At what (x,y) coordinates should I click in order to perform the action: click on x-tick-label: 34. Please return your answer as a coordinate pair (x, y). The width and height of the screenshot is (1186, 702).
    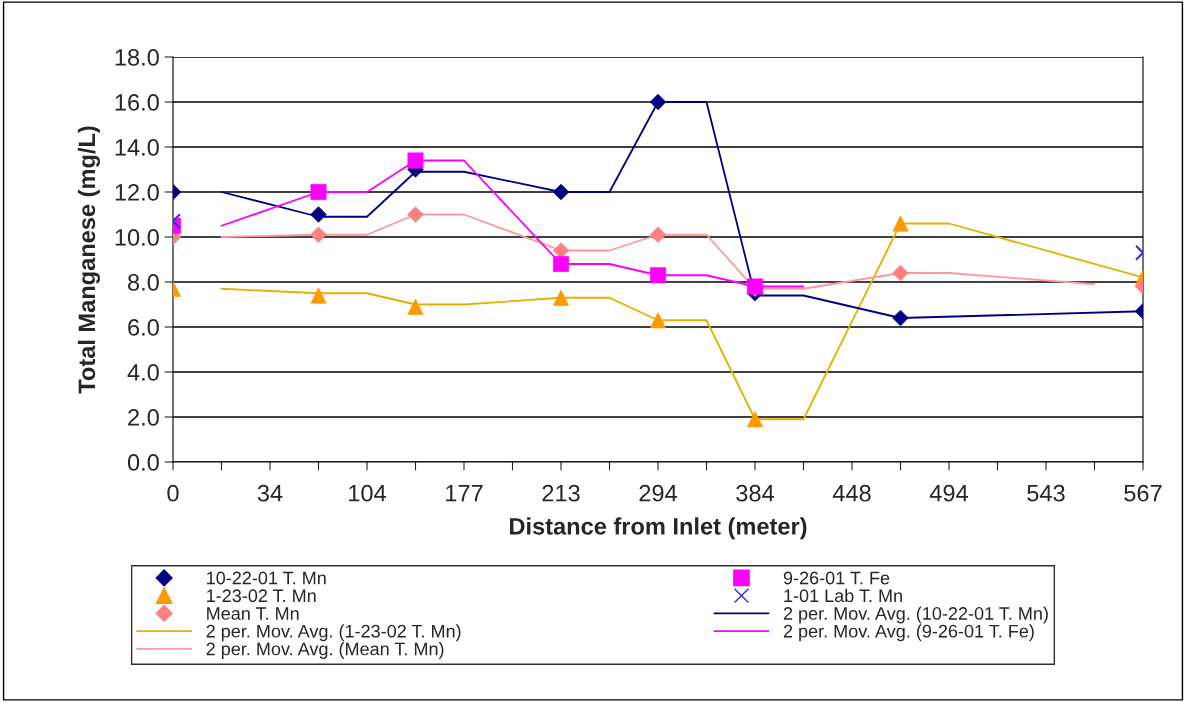
    Looking at the image, I should click on (270, 493).